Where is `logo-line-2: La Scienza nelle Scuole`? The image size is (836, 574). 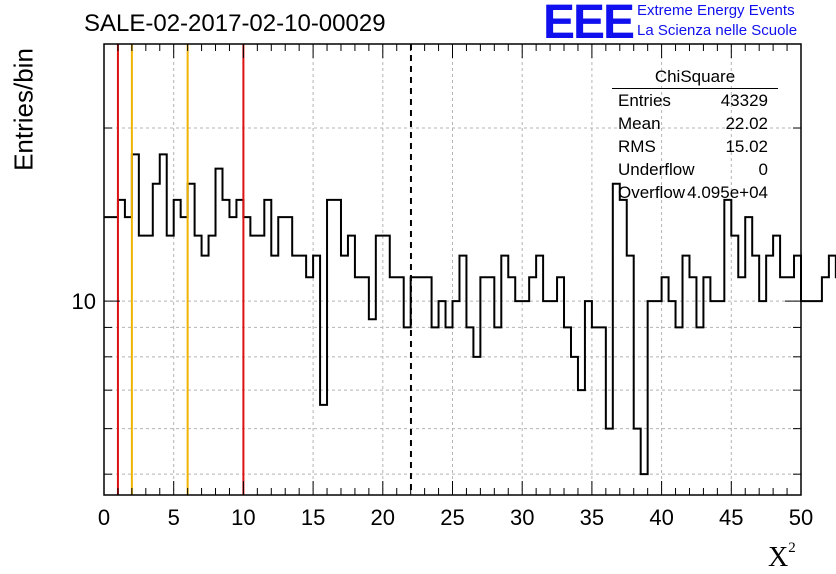
logo-line-2: La Scienza nelle Scuole is located at coordinates (717, 30).